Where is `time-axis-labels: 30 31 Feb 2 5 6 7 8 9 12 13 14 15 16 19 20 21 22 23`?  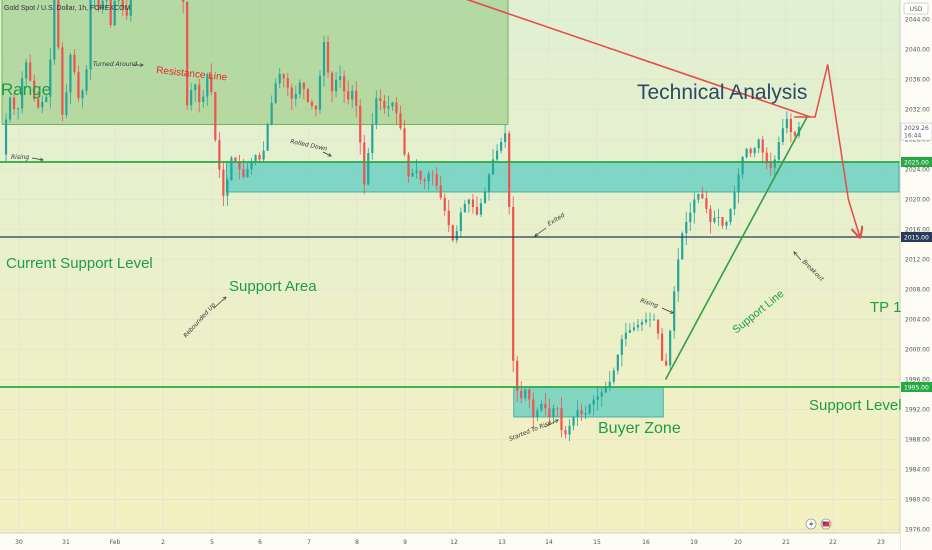
time-axis-labels: 30 31 Feb 2 5 6 7 8 9 12 13 14 15 16 19 20 21 22 23 is located at coordinates (450, 542).